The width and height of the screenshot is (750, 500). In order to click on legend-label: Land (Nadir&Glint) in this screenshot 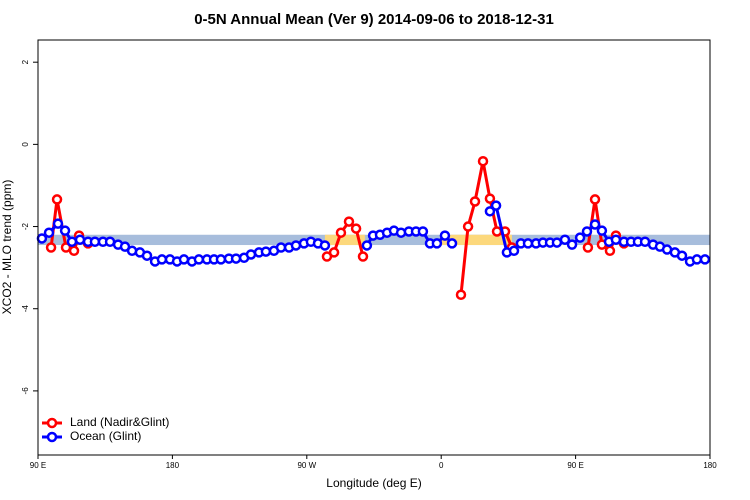, I will do `click(119, 422)`.